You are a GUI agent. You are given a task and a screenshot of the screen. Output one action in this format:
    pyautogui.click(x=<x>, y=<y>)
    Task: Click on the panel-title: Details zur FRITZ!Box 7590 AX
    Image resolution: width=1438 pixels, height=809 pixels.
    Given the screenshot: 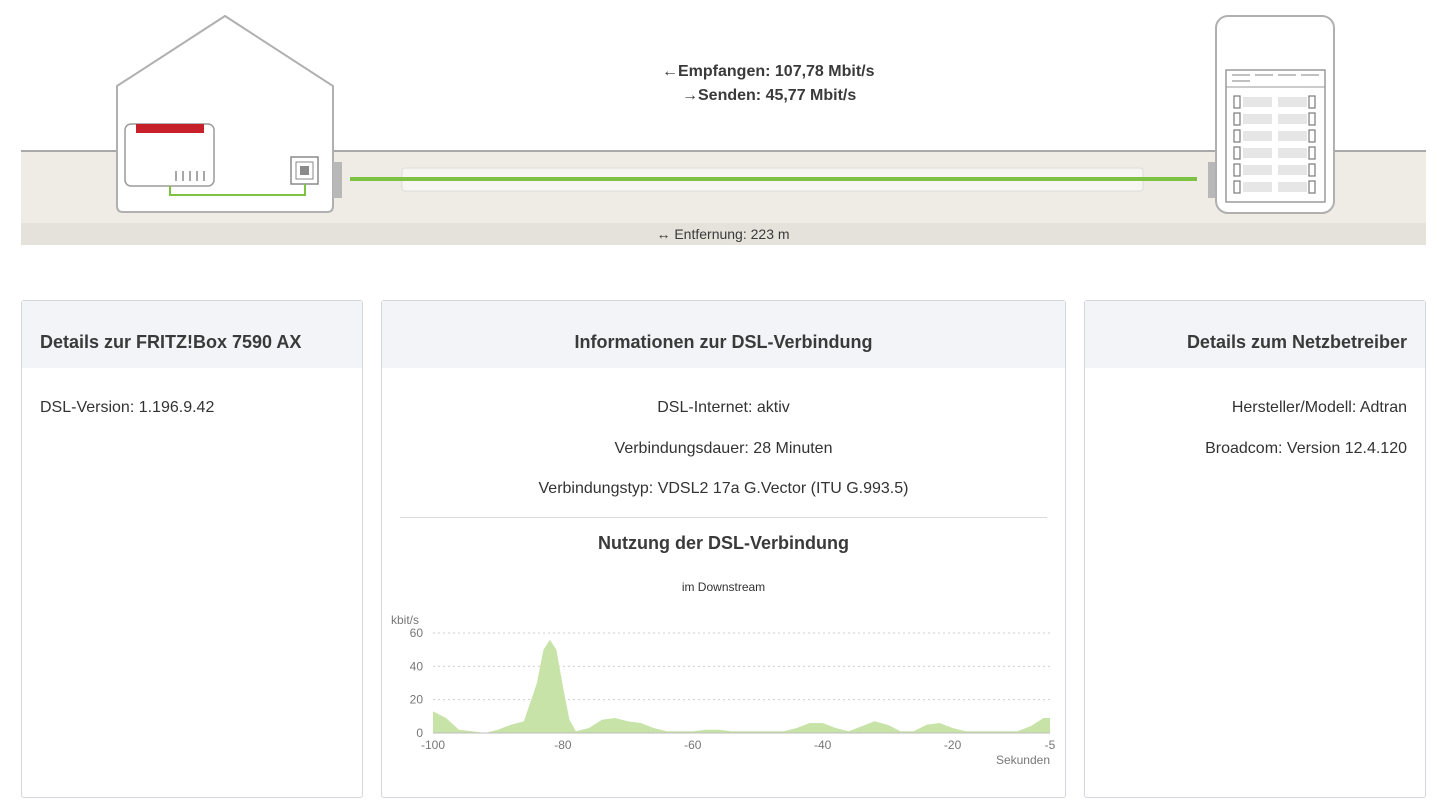 What is the action you would take?
    pyautogui.click(x=192, y=334)
    